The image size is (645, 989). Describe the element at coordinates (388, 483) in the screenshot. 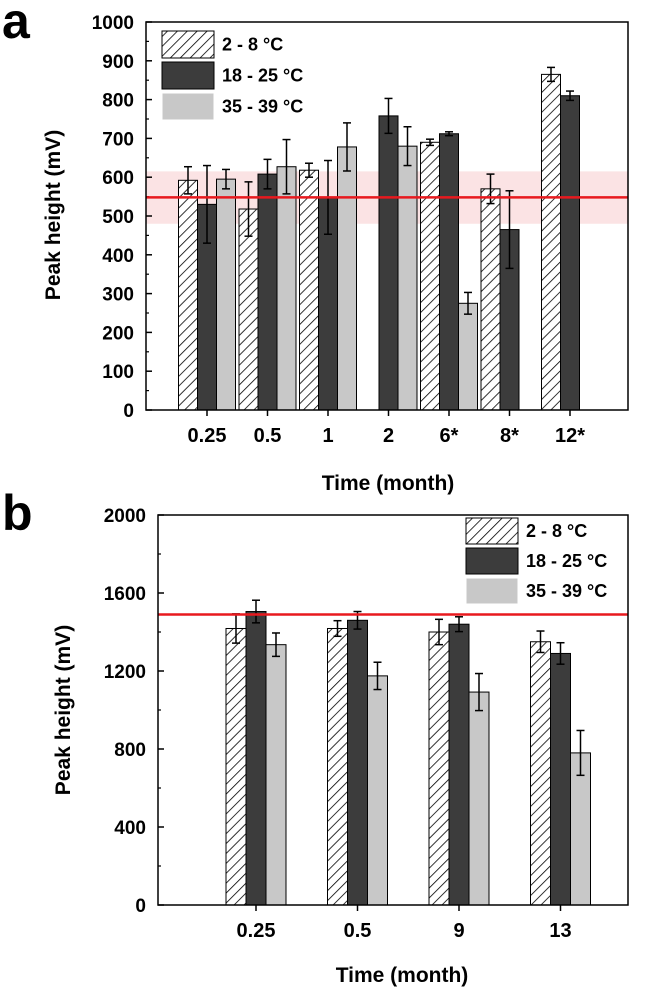

I see `x-axis-title-a: Time (month)` at that location.